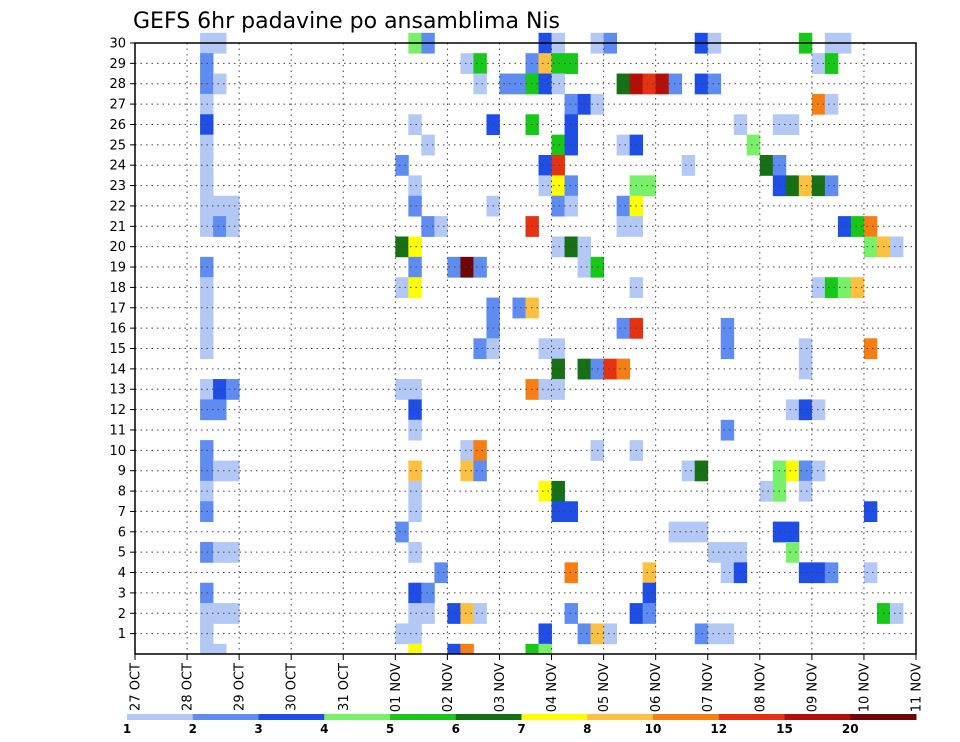 The width and height of the screenshot is (960, 742). I want to click on y-tick-label: 4, so click(122, 573).